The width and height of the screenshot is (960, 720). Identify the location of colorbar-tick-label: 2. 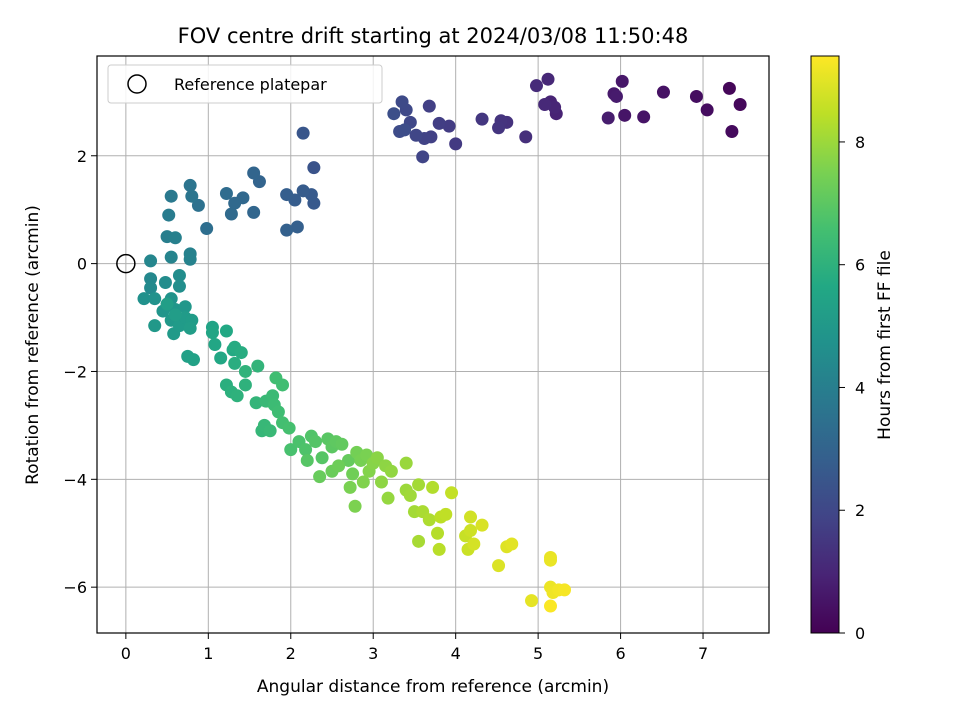
(860, 510).